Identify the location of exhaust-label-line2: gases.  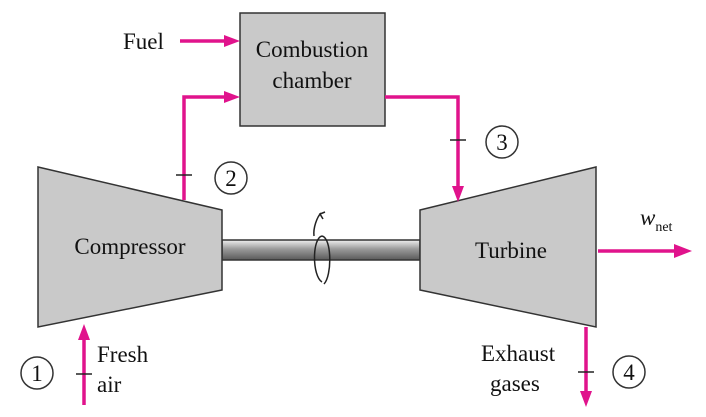
(515, 383).